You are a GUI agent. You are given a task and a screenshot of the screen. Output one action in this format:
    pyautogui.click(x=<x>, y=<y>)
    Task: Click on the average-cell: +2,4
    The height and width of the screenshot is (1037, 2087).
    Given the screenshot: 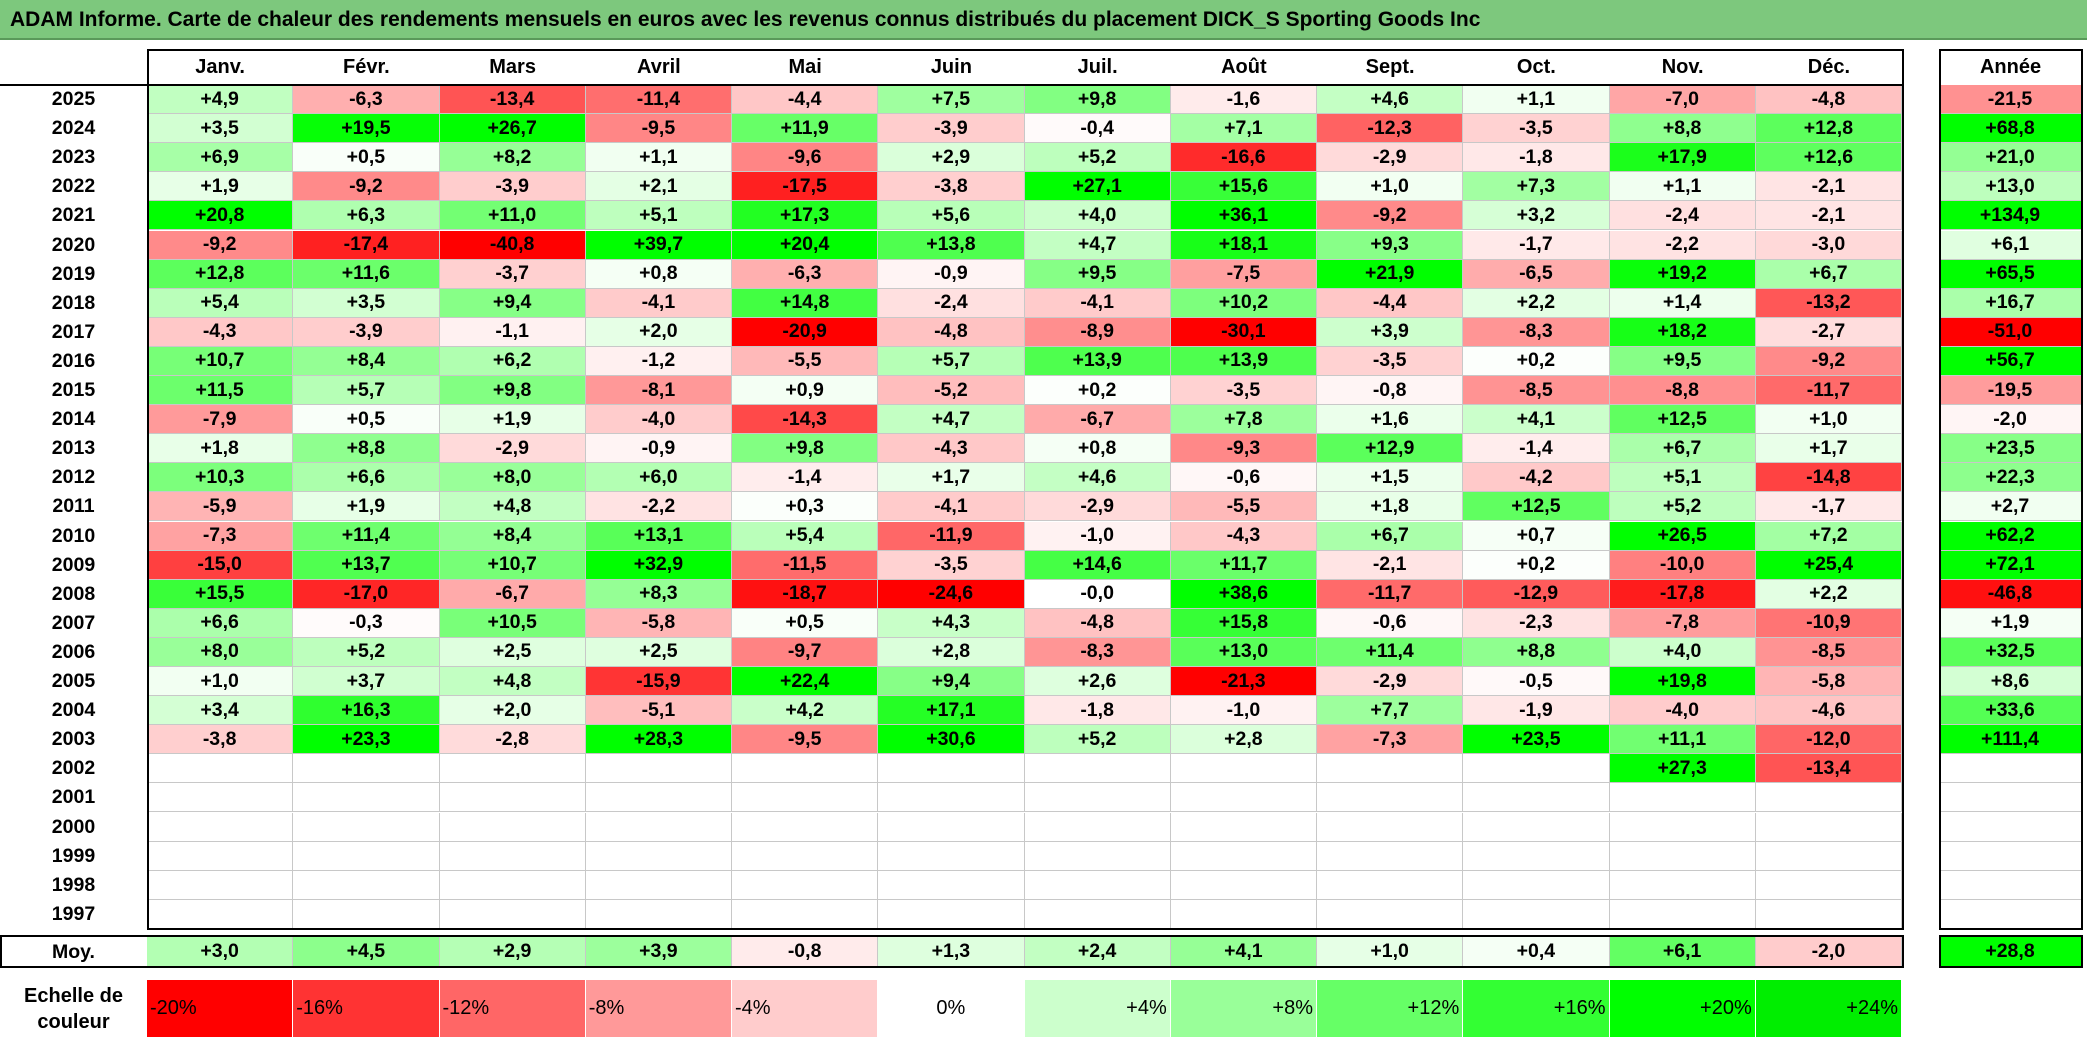 What is the action you would take?
    pyautogui.click(x=1097, y=952)
    